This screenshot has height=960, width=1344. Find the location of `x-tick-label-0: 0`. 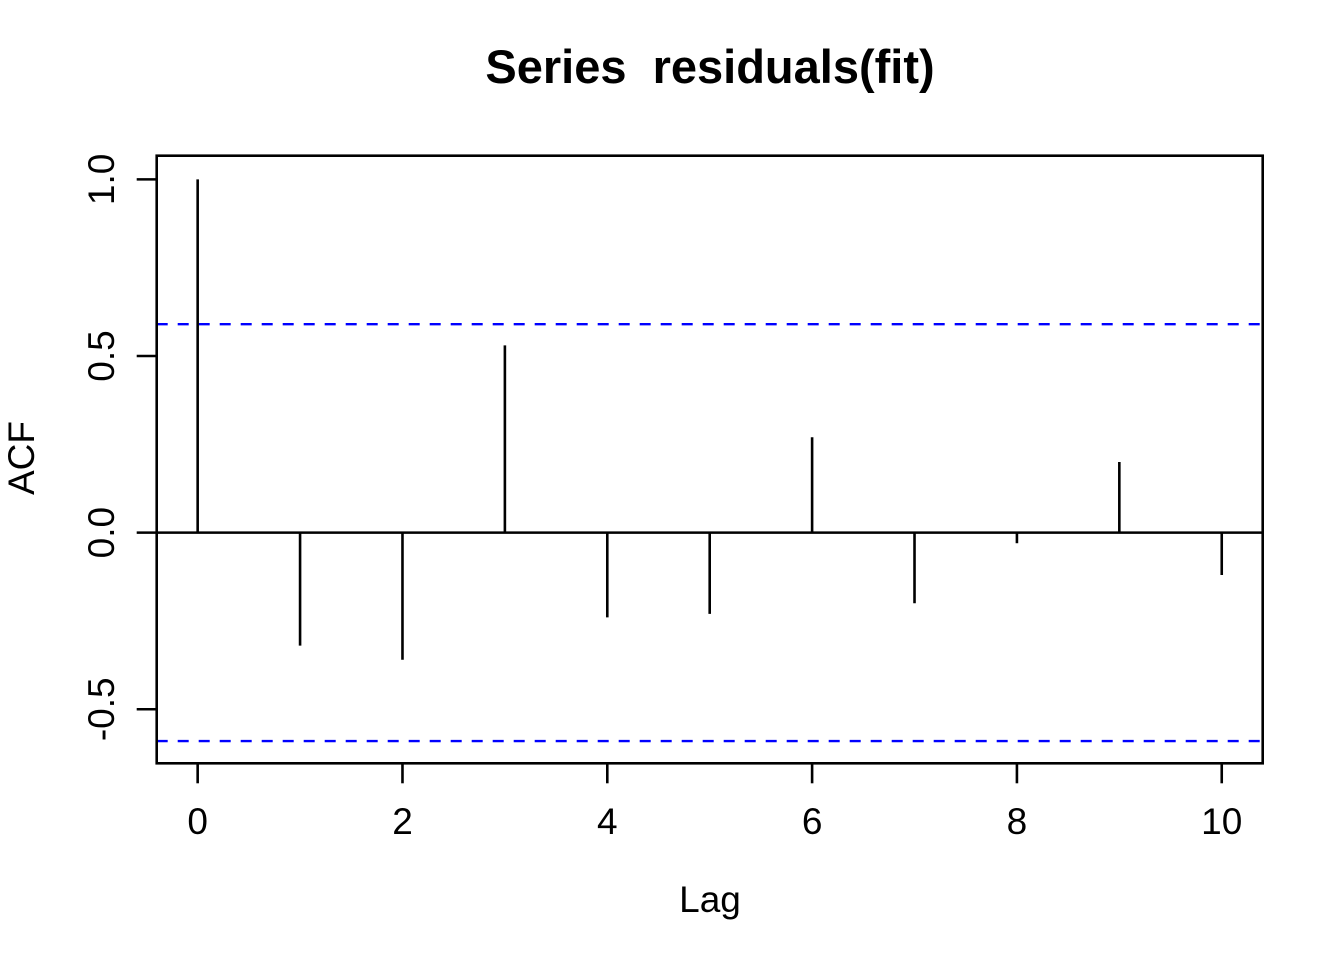

x-tick-label-0: 0 is located at coordinates (197, 821).